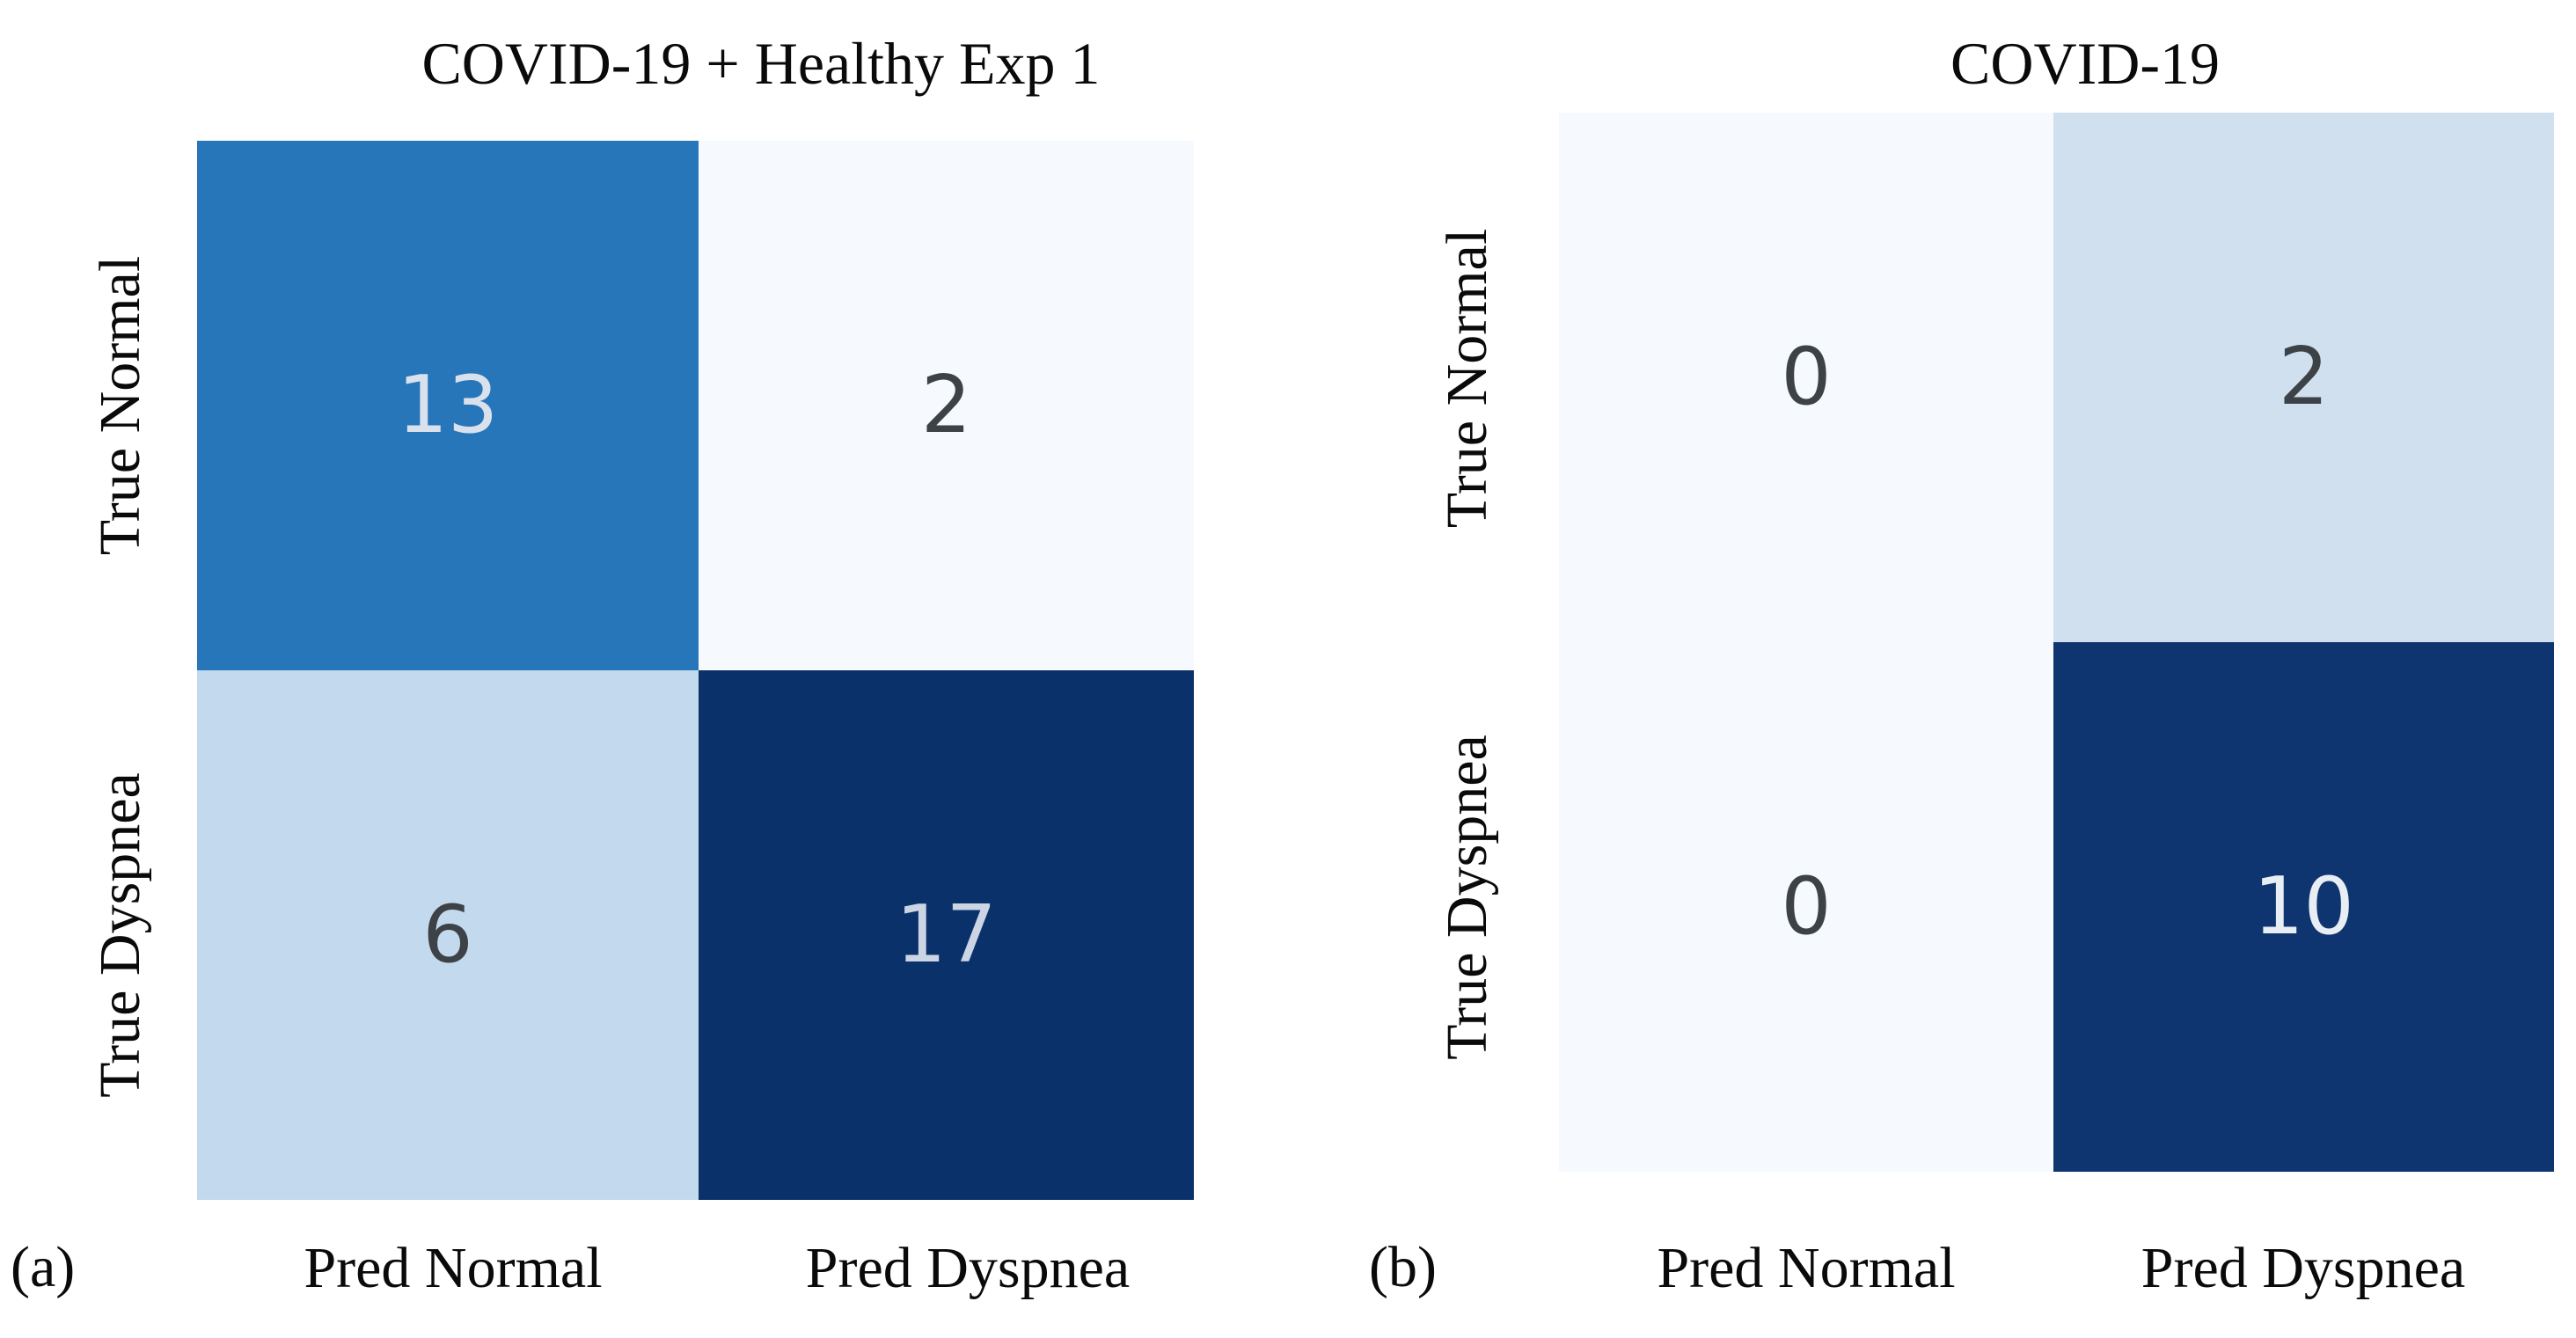 This screenshot has height=1338, width=2576. I want to click on matrix-a-cell-true-normal-pred-dyspnea: 2, so click(946, 405).